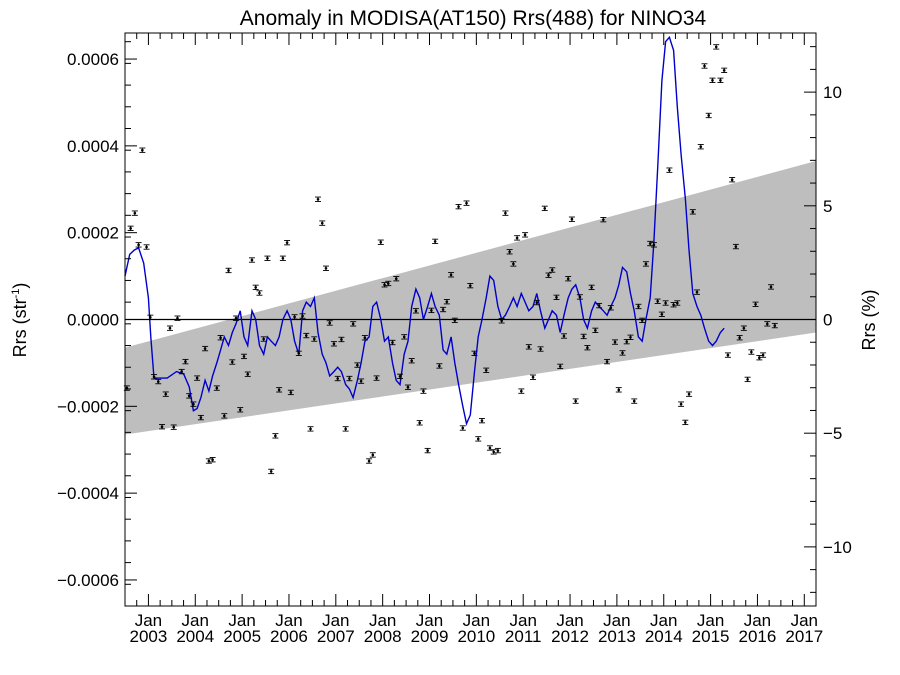 The width and height of the screenshot is (900, 675). What do you see at coordinates (711, 636) in the screenshot?
I see `x-year-label: 2015` at bounding box center [711, 636].